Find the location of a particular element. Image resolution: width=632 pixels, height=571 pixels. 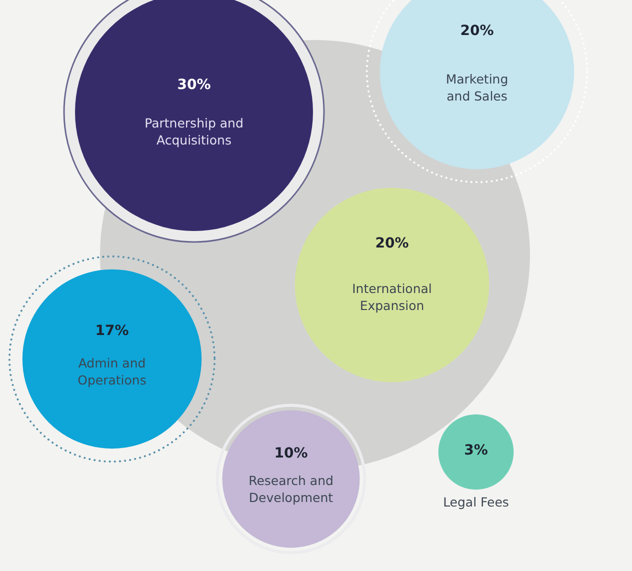

data-label: 17% is located at coordinates (112, 330).